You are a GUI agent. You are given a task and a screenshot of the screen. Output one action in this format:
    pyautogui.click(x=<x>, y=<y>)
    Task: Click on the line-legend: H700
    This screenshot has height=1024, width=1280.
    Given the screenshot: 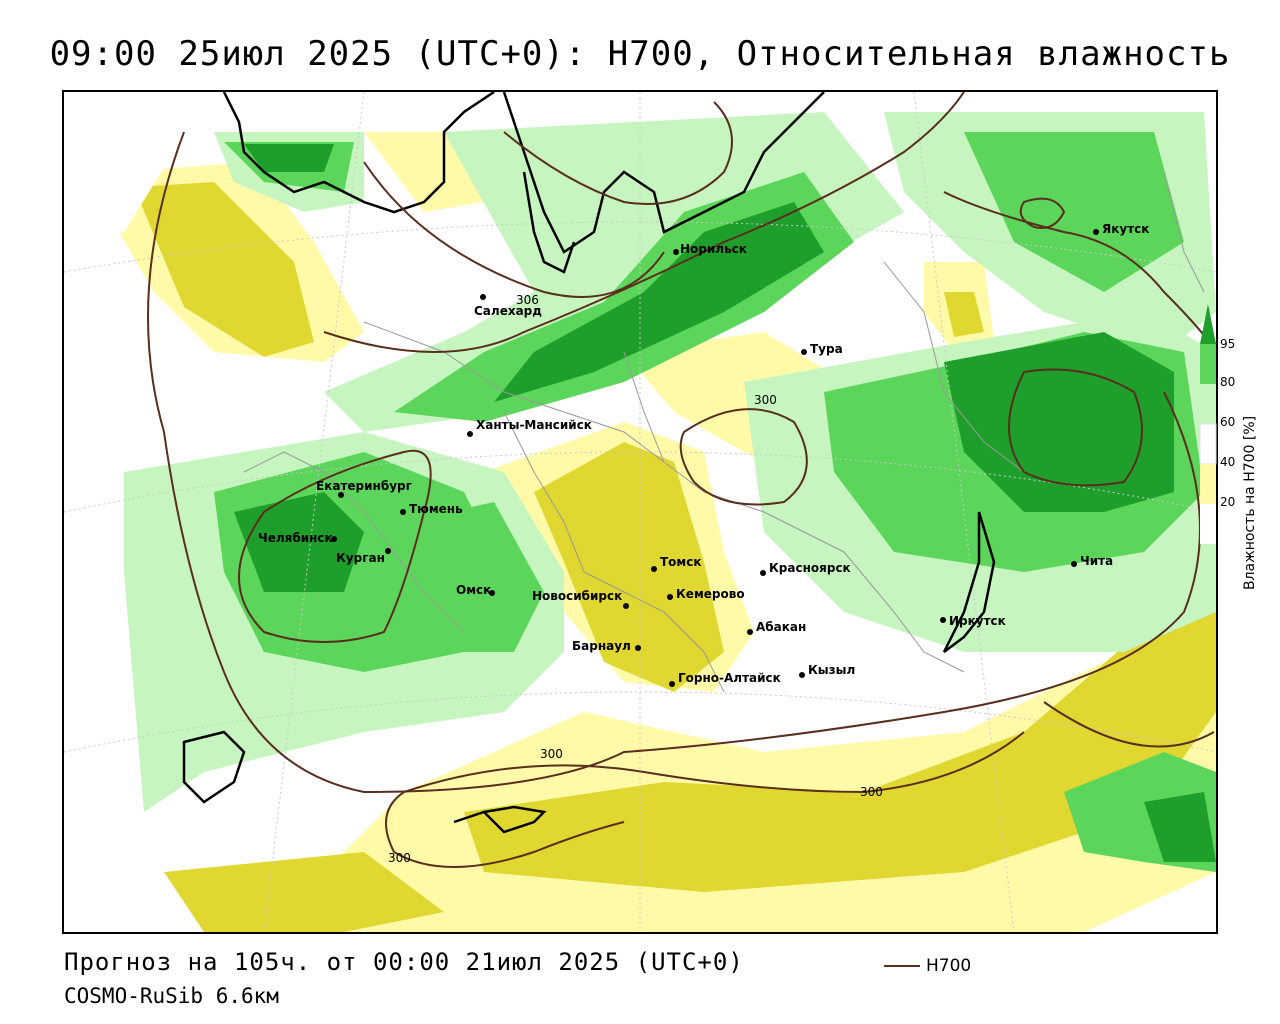 What is the action you would take?
    pyautogui.click(x=927, y=966)
    